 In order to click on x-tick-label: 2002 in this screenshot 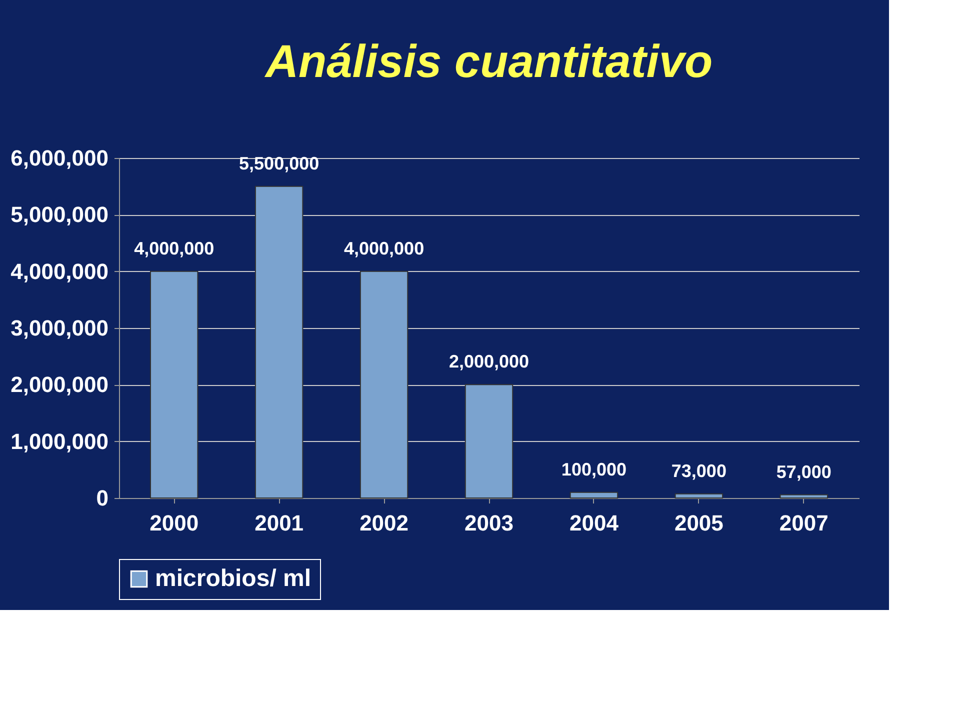, I will do `click(384, 523)`.